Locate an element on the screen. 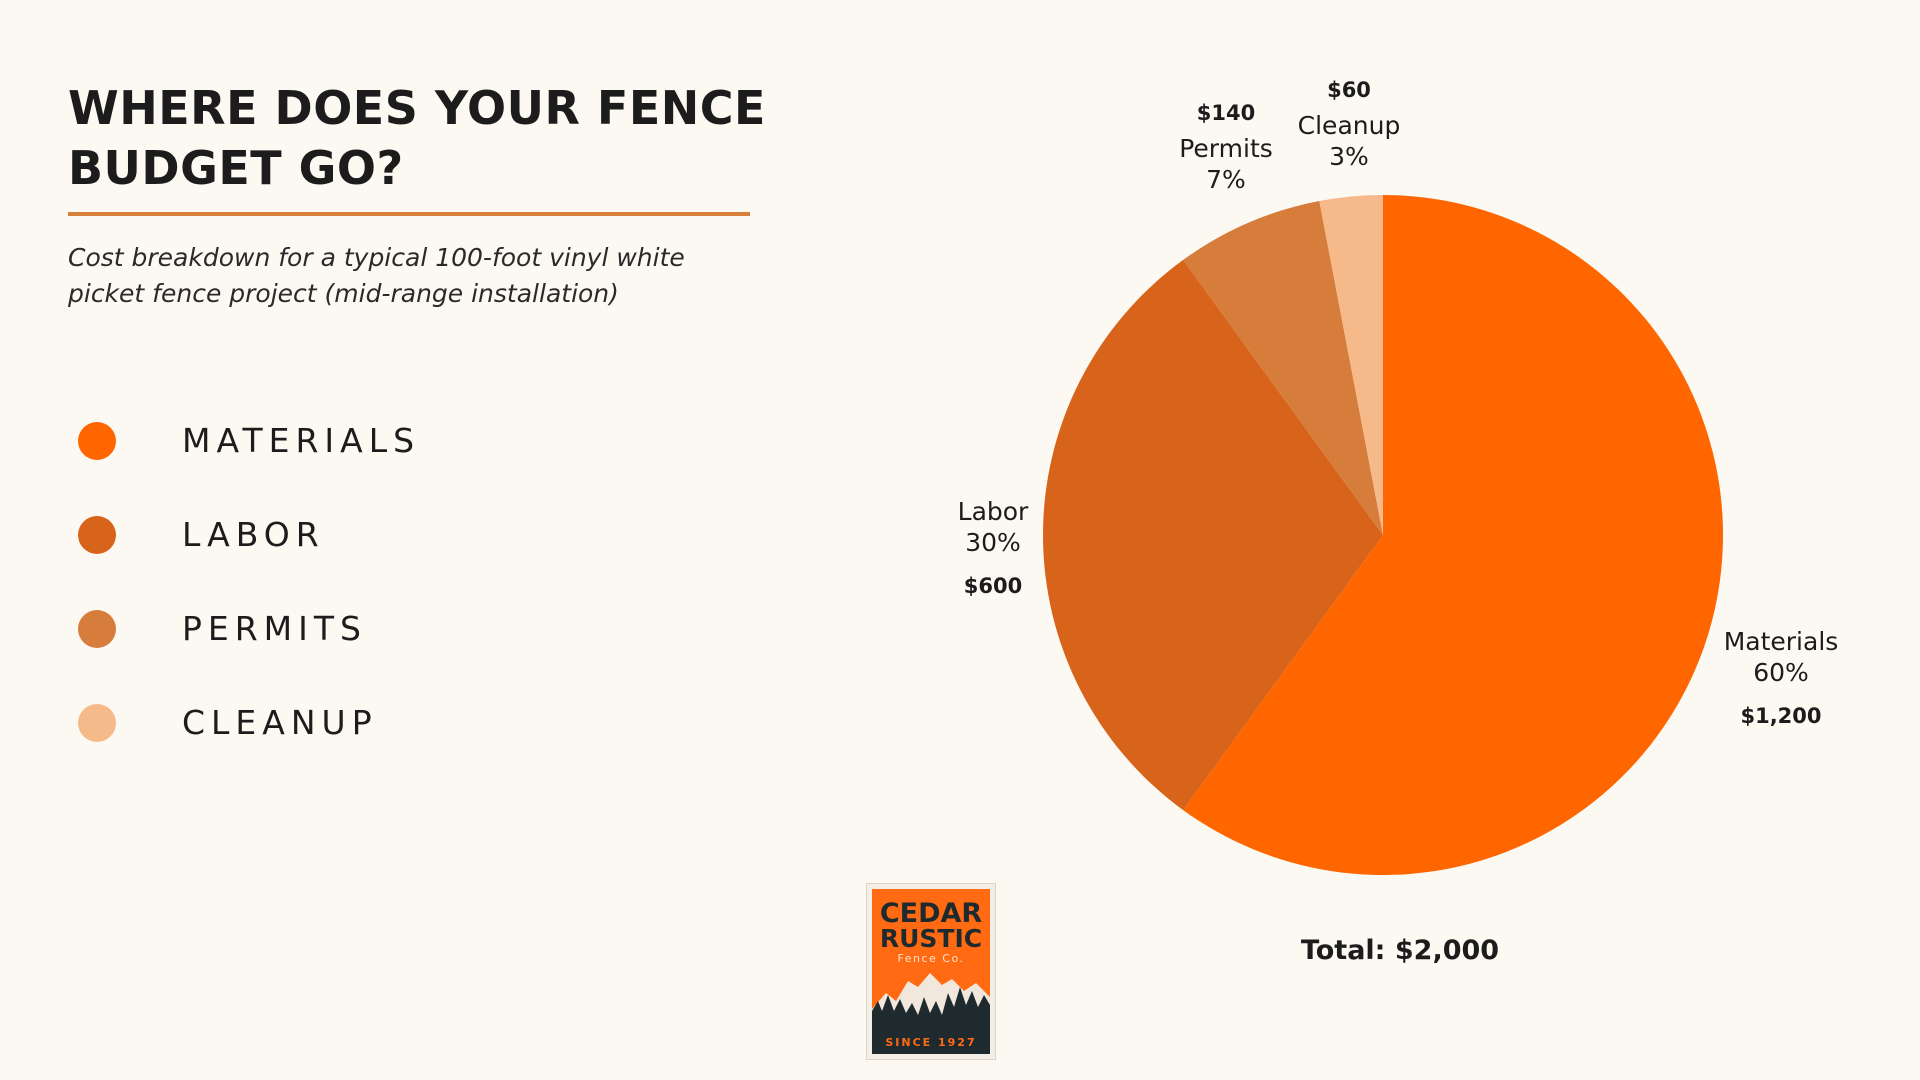  chart-total: Total: $2,000 is located at coordinates (1400, 950).